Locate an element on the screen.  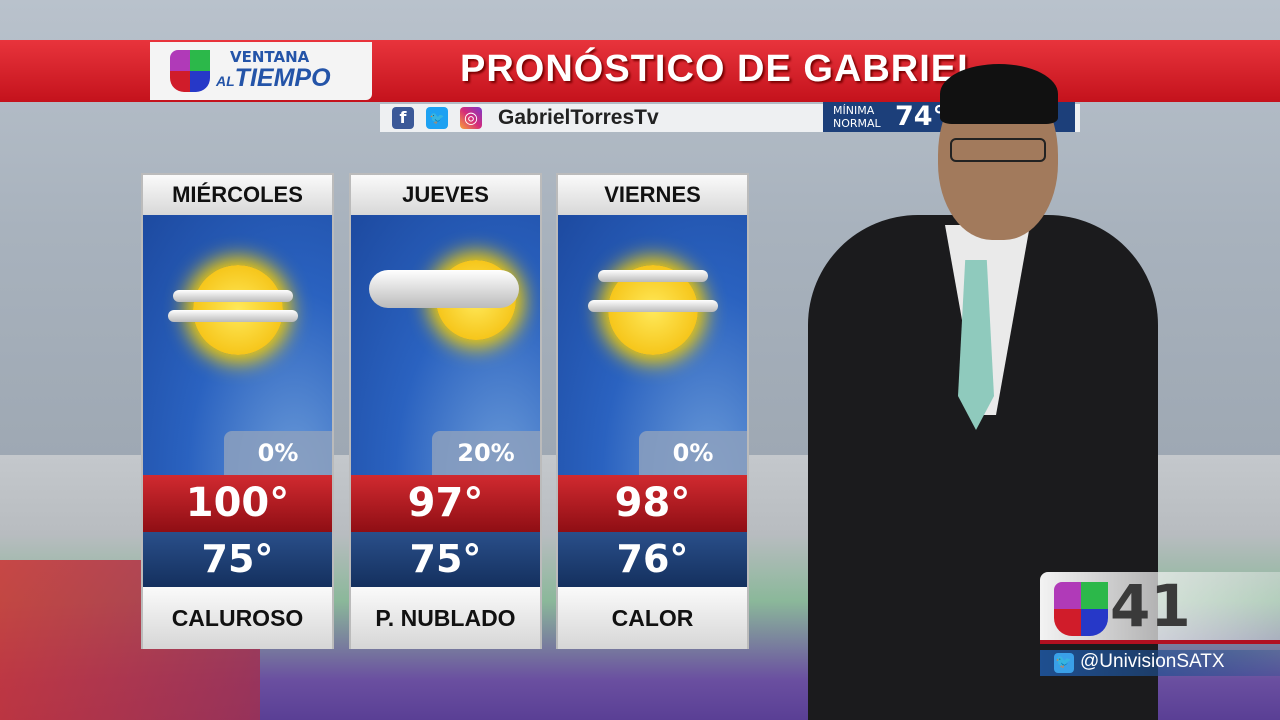
condition: P. NUBLADO is located at coordinates (445, 618).